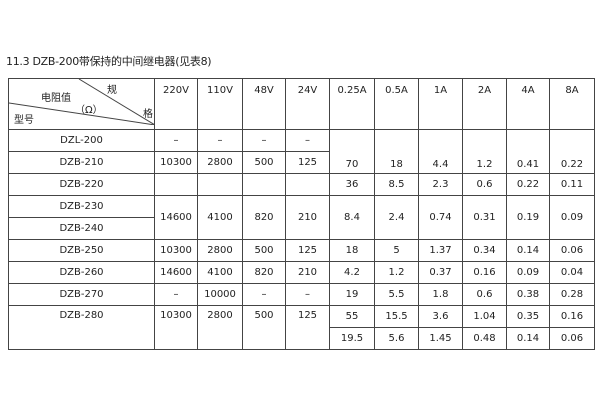 The height and width of the screenshot is (400, 600). What do you see at coordinates (396, 294) in the screenshot?
I see `current-value-cell: 5.5` at bounding box center [396, 294].